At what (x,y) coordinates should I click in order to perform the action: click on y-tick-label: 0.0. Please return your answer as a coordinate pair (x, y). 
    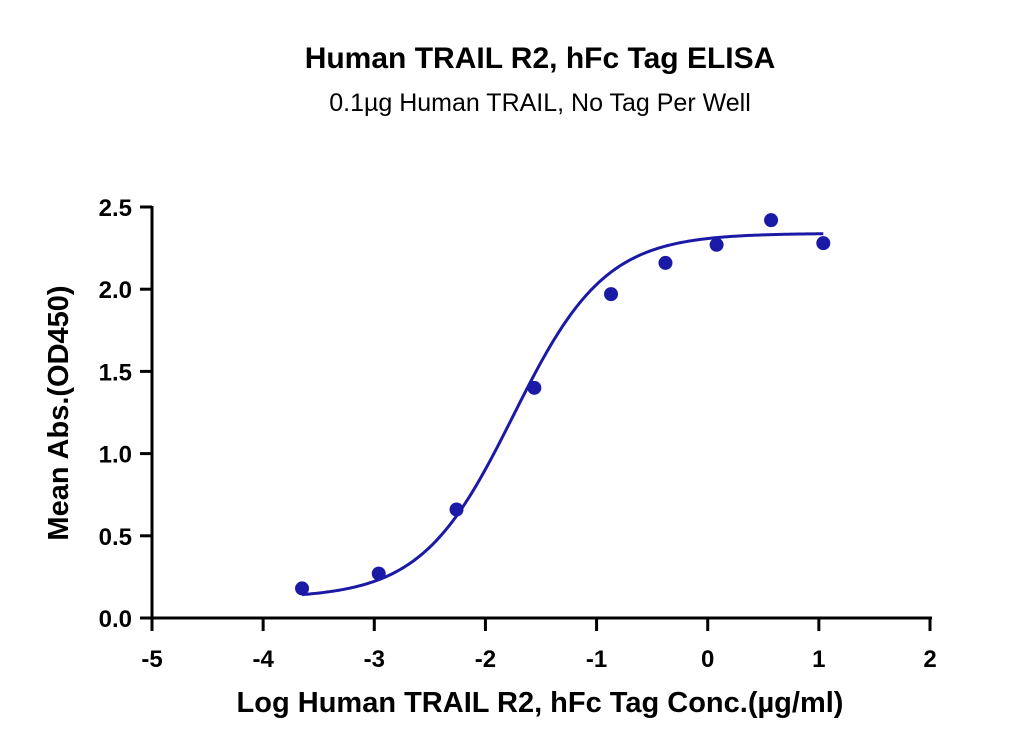
    Looking at the image, I should click on (115, 619).